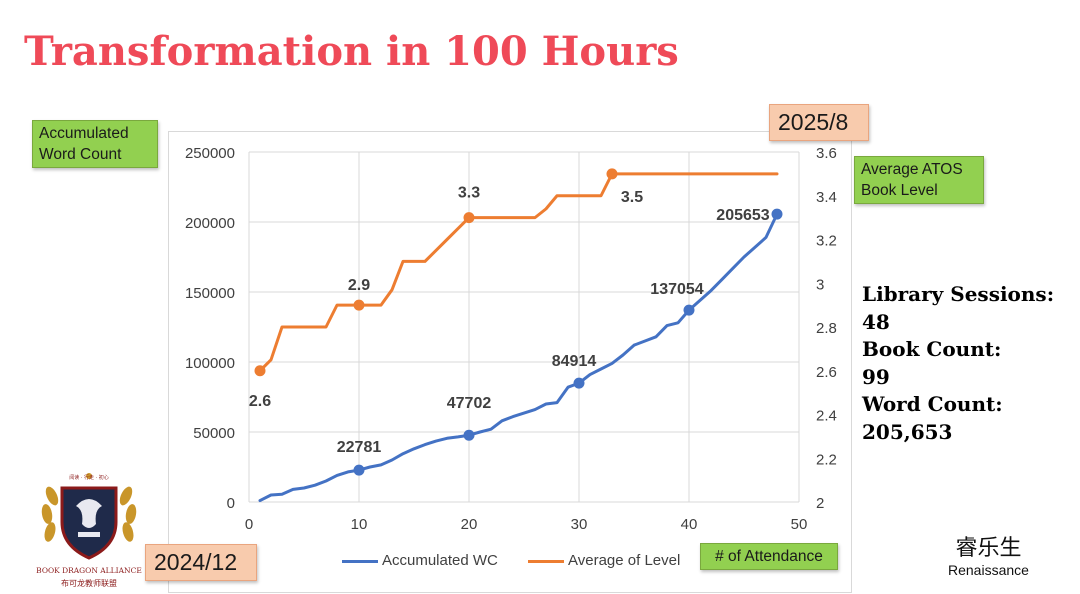 The image size is (1080, 594). Describe the element at coordinates (89, 516) in the screenshot. I see `dragon-shield-icon` at that location.